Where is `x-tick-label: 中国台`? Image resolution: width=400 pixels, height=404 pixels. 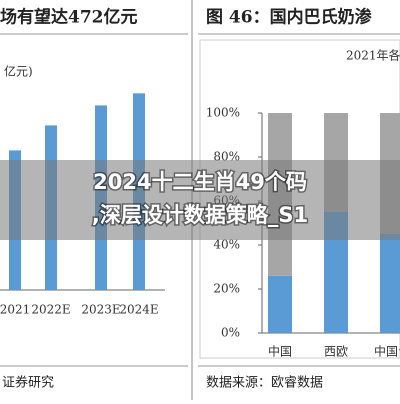 x-tick-label: 中国台 is located at coordinates (387, 351).